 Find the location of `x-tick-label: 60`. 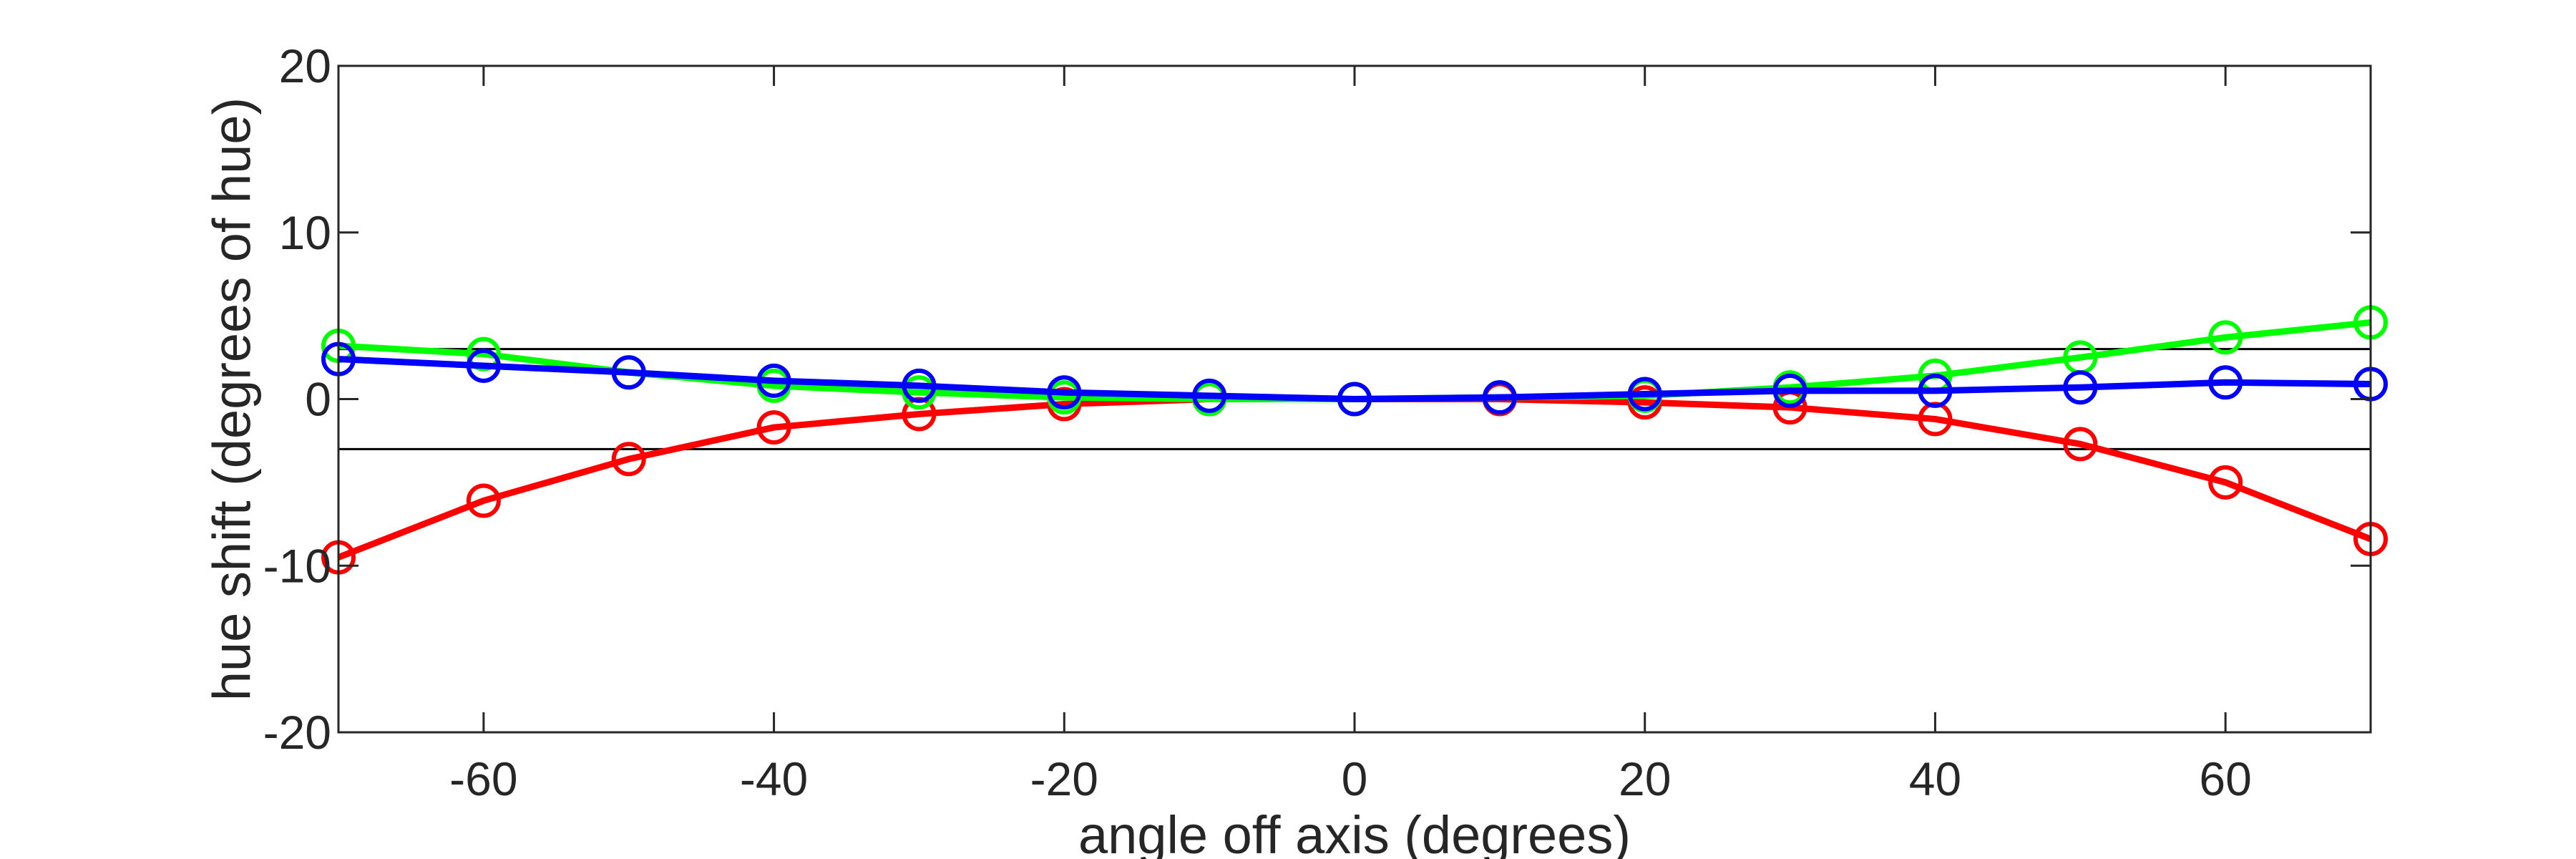

x-tick-label: 60 is located at coordinates (2225, 778).